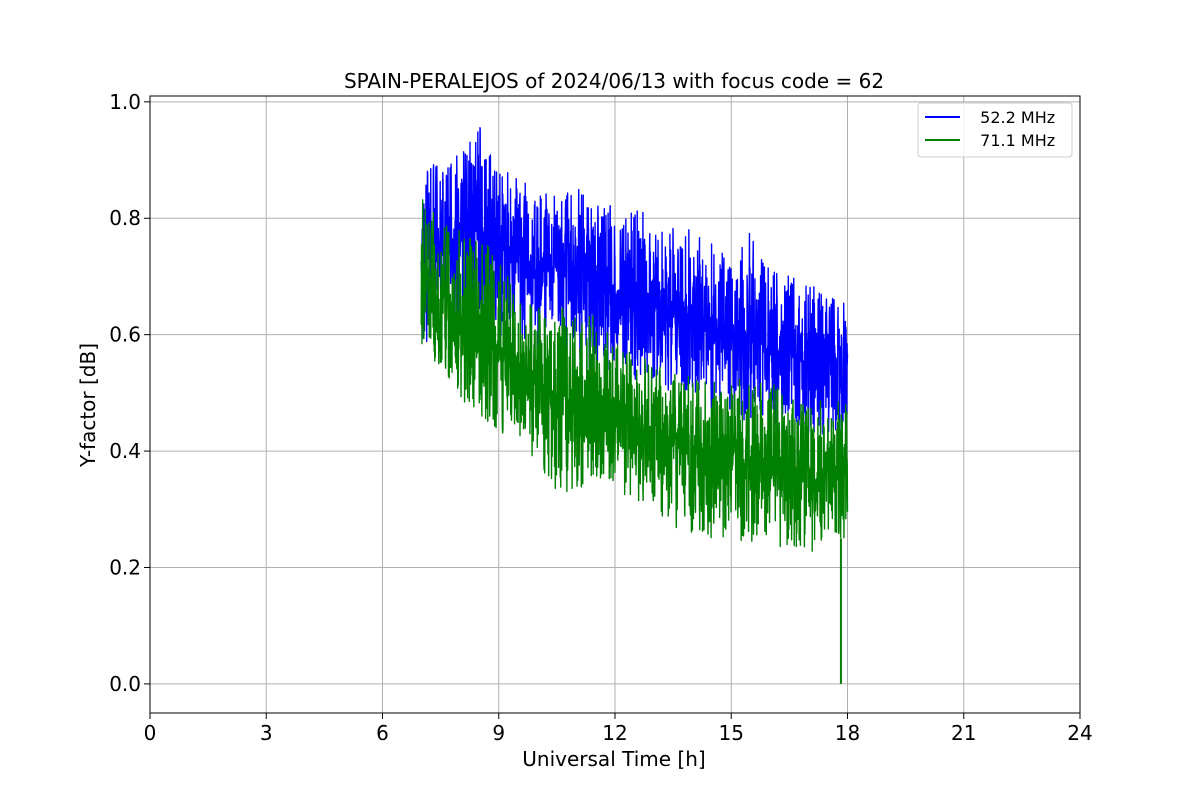  I want to click on y-tick-label: 0.6, so click(125, 335).